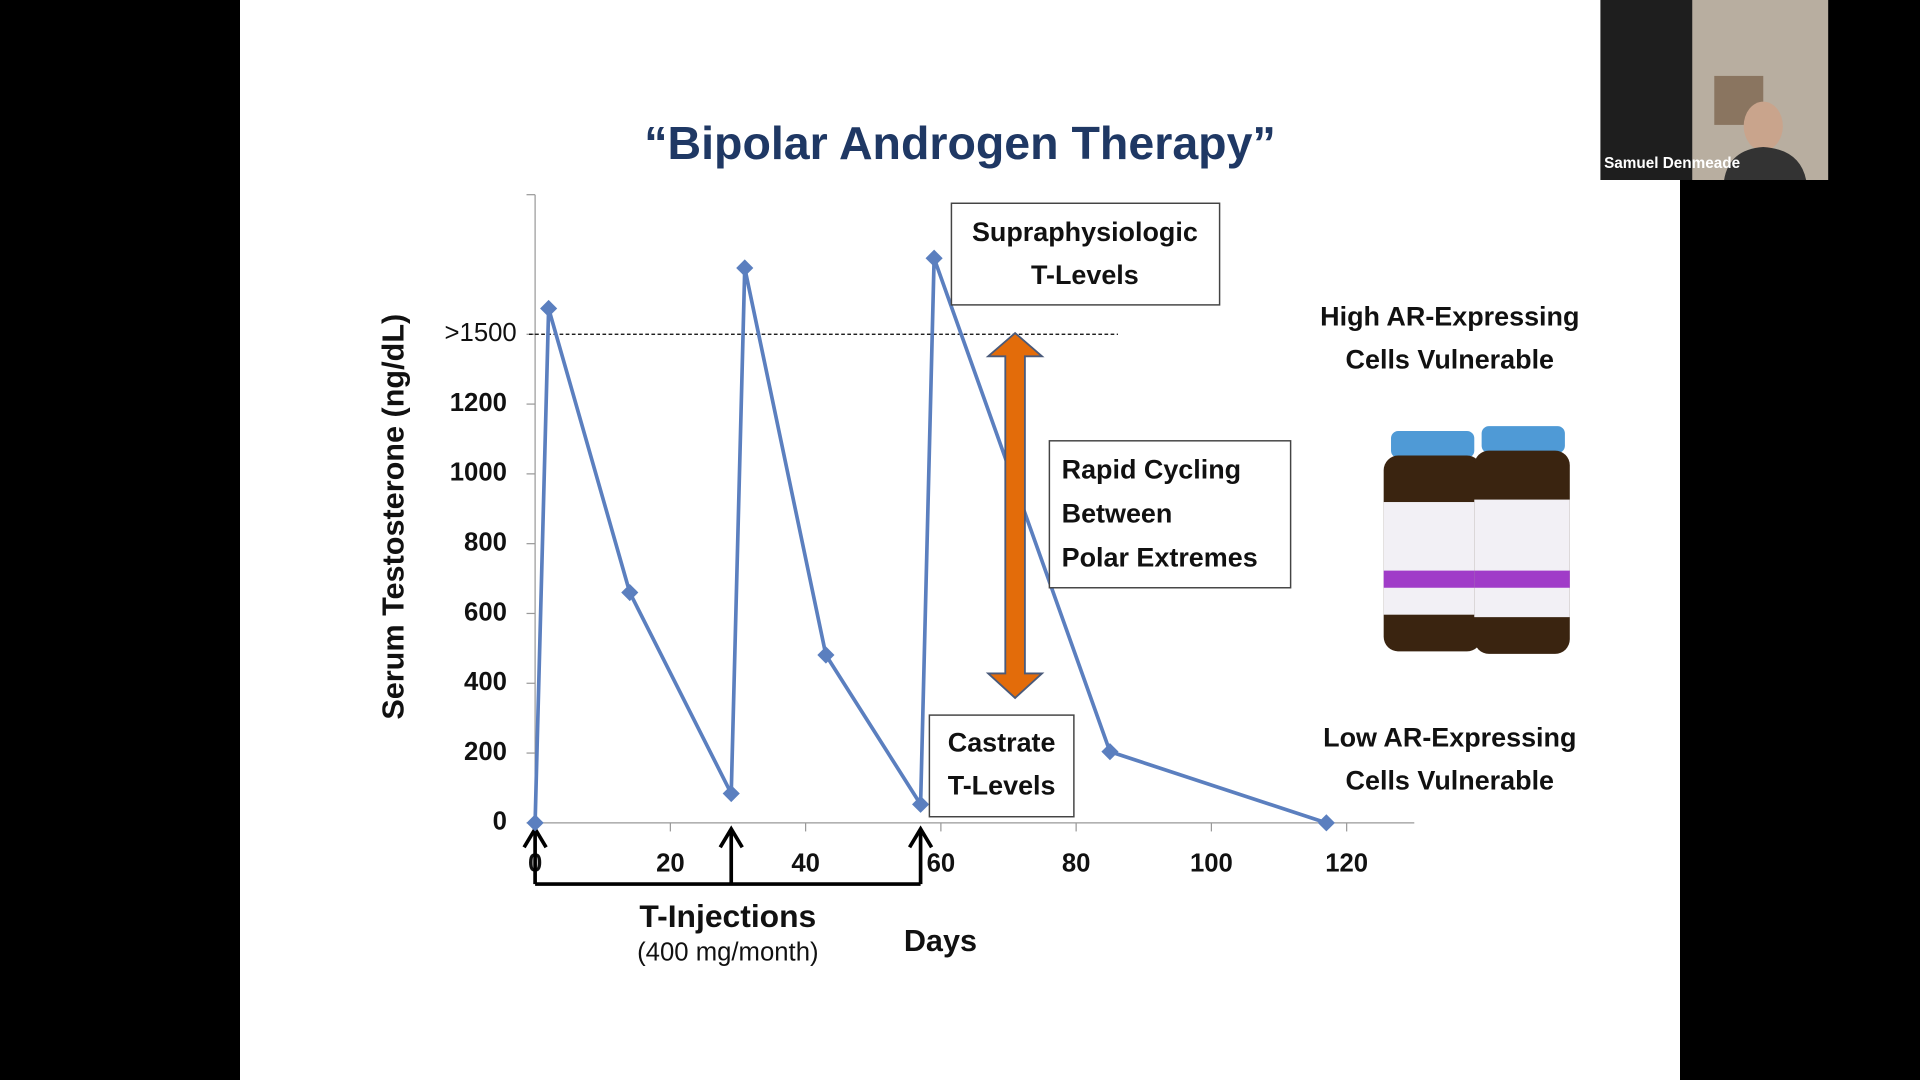 This screenshot has width=1920, height=1080. I want to click on x-axis-label: Days, so click(940, 941).